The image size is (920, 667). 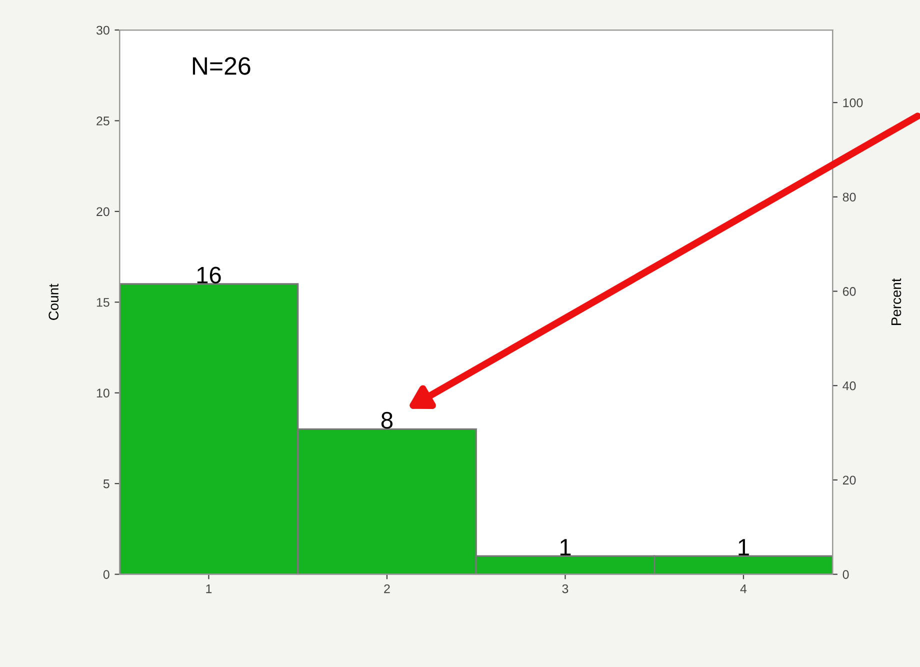 What do you see at coordinates (565, 589) in the screenshot?
I see `x-tick-label: 3` at bounding box center [565, 589].